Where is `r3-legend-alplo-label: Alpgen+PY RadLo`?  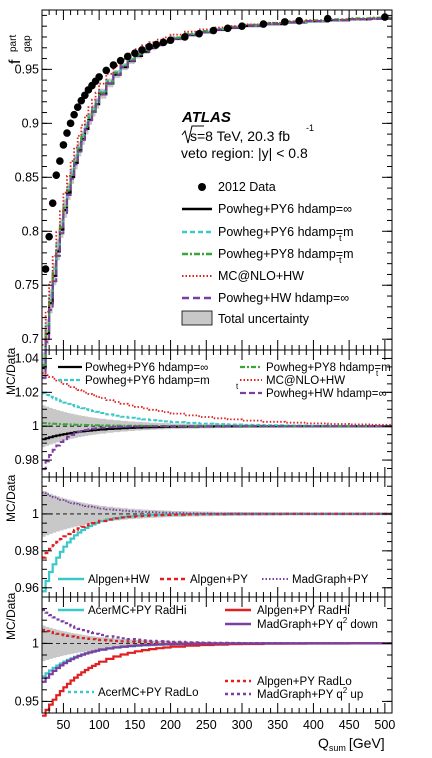
r3-legend-alplo-label: Alpgen+PY RadLo is located at coordinates (304, 682).